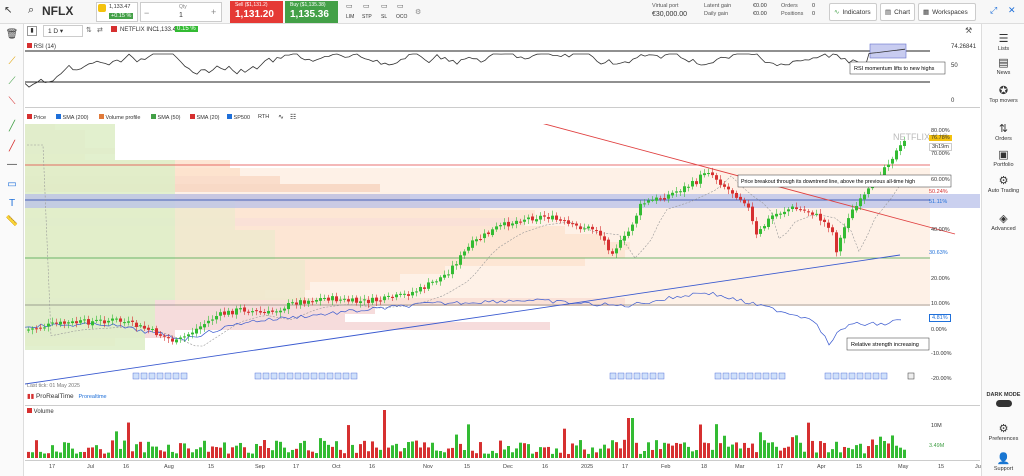  I want to click on indicator-add-icon: ∿, so click(281, 117).